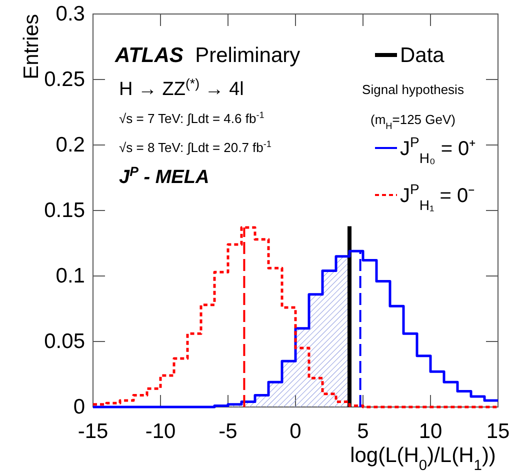 The image size is (513, 476). What do you see at coordinates (160, 431) in the screenshot?
I see `x-tick-label: -10` at bounding box center [160, 431].